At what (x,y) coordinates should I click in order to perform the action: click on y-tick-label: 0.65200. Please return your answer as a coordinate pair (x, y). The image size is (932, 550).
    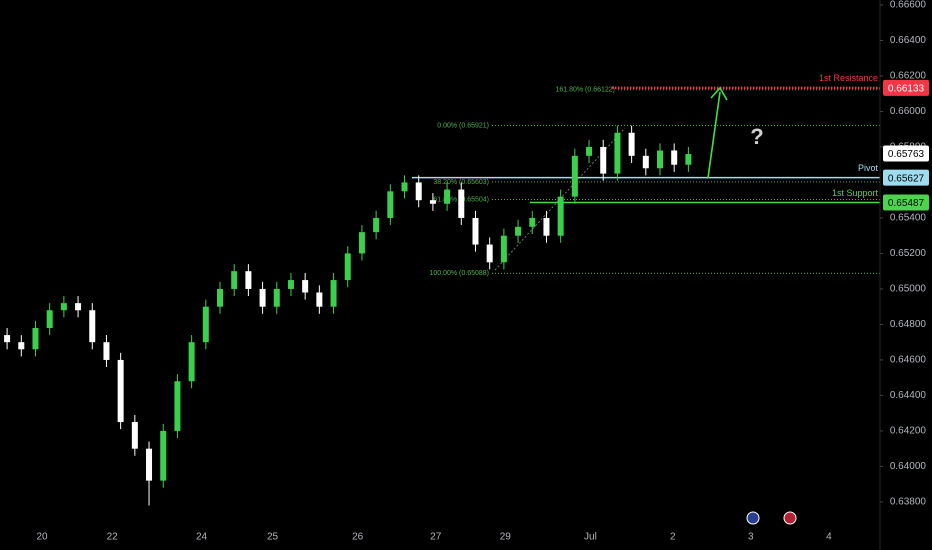
    Looking at the image, I should click on (908, 253).